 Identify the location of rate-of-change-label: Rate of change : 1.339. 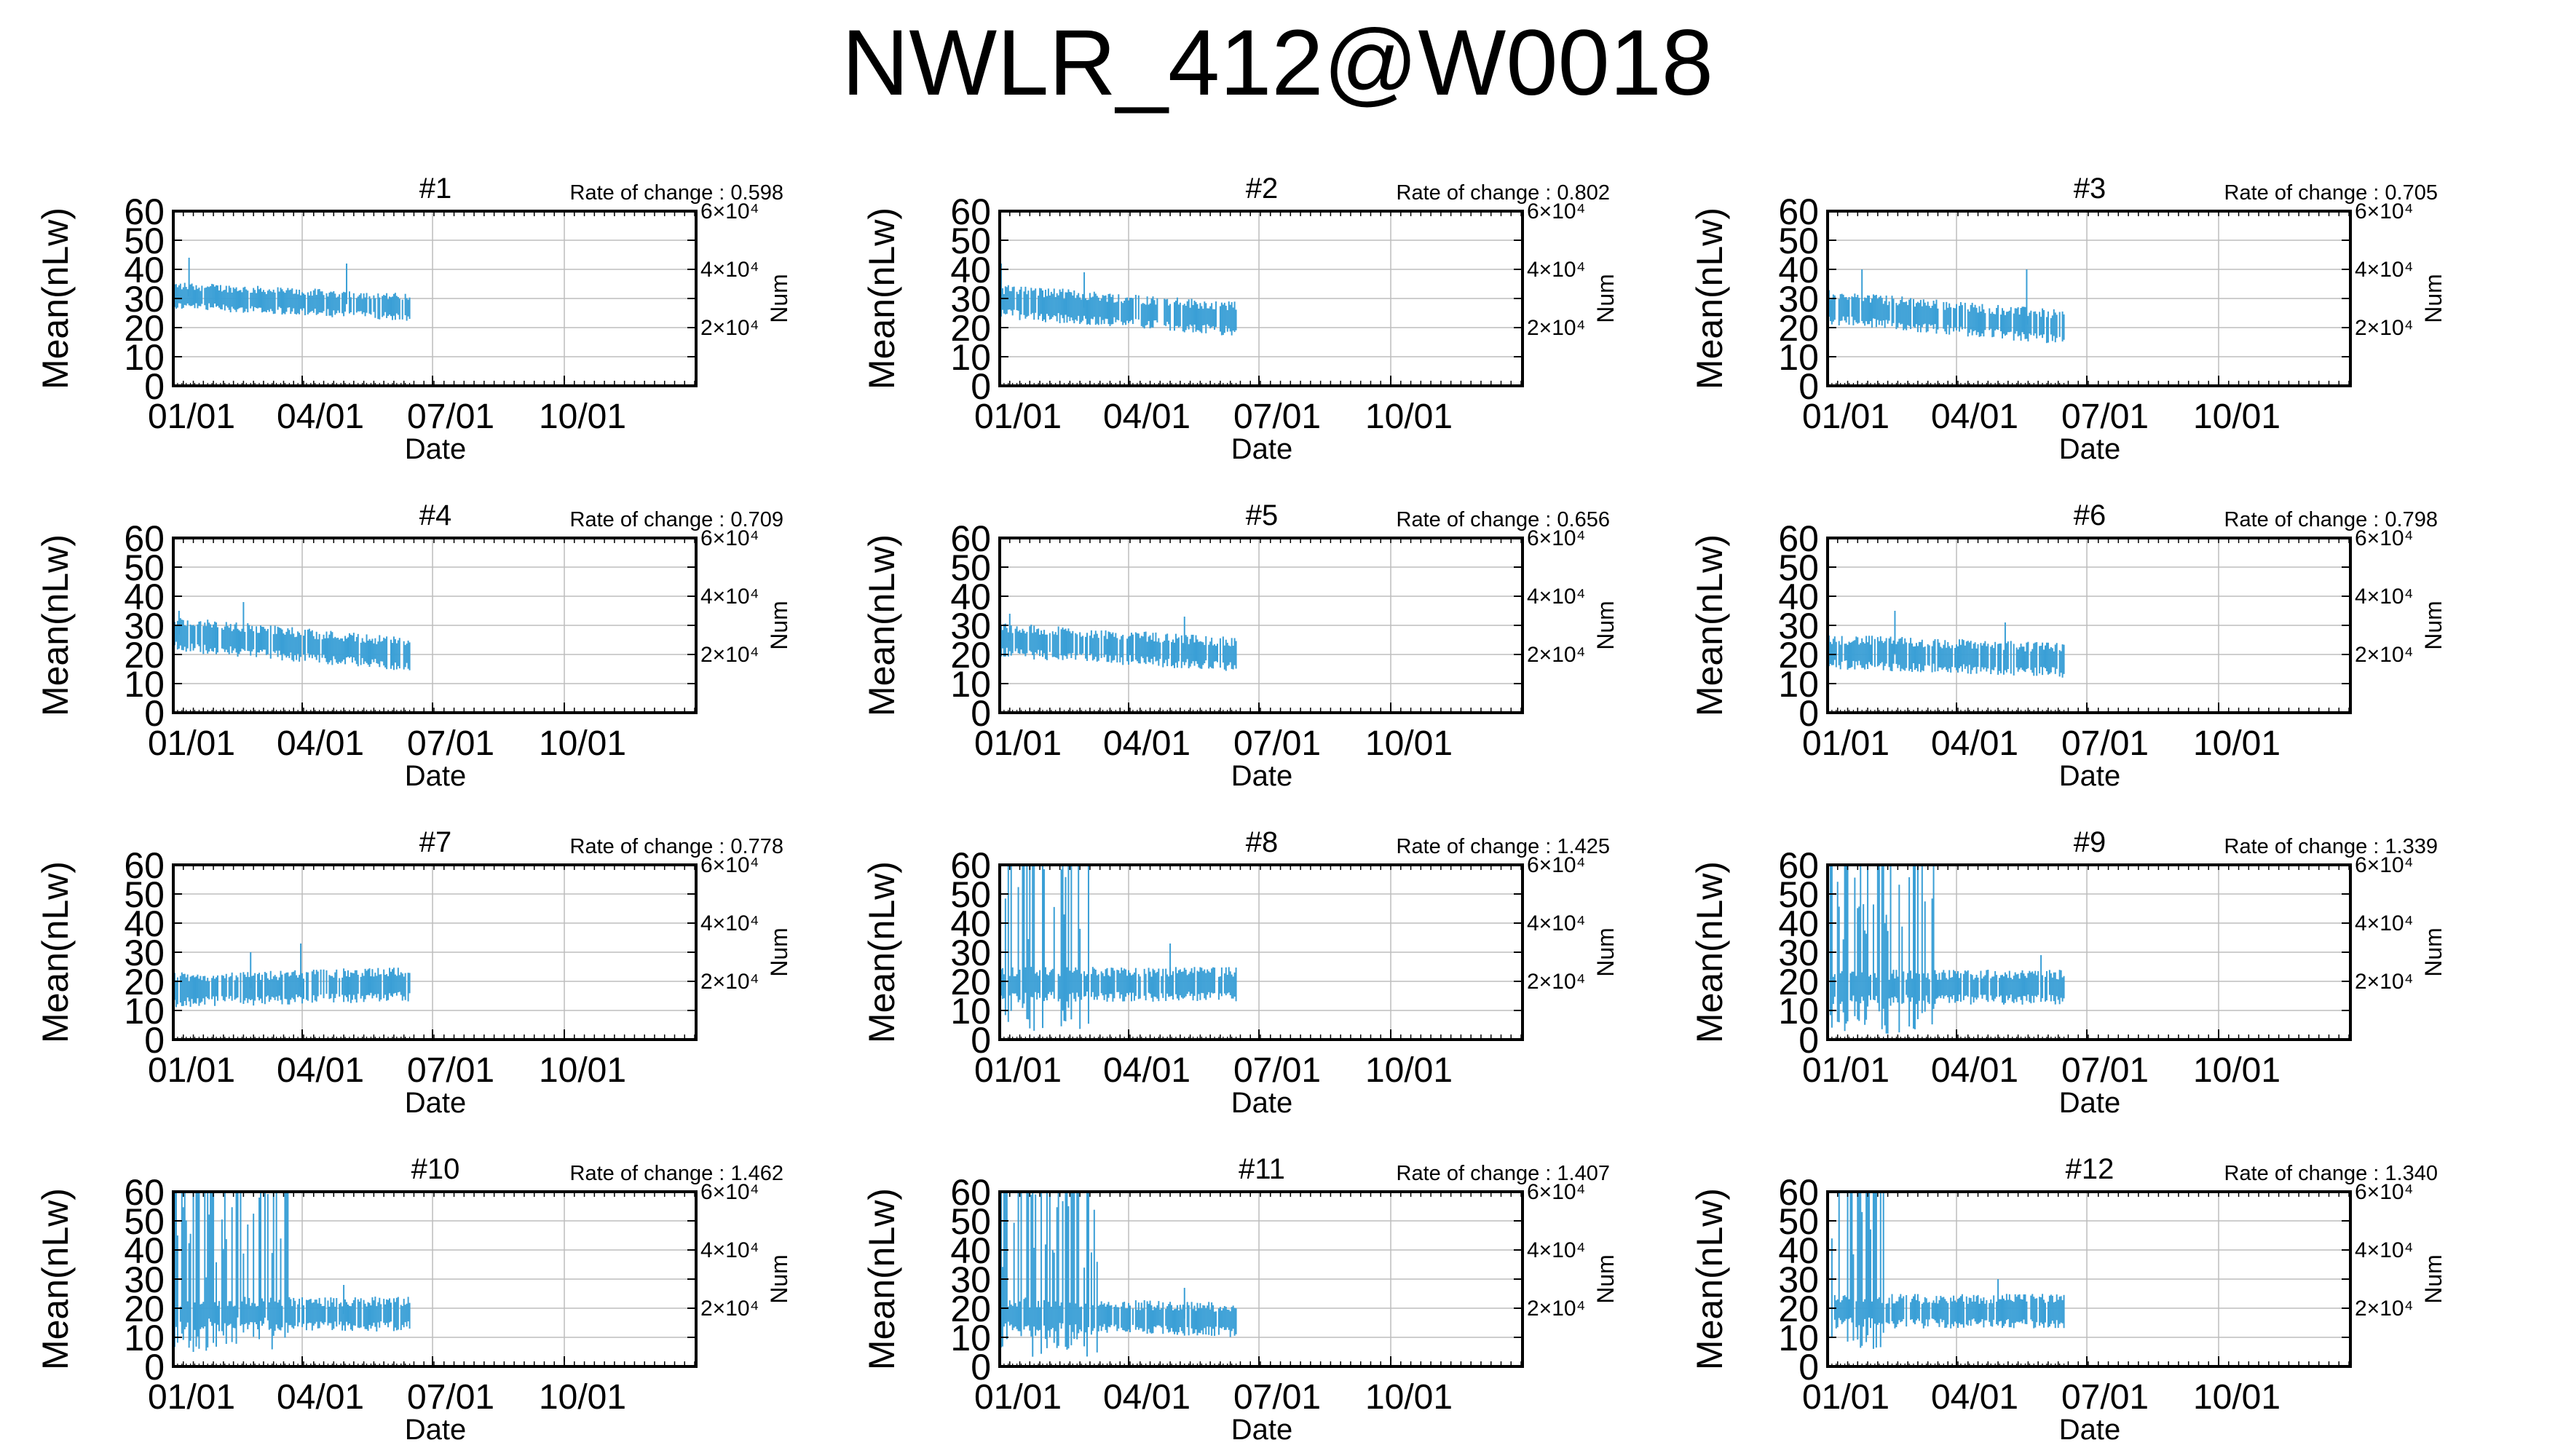
(2331, 846).